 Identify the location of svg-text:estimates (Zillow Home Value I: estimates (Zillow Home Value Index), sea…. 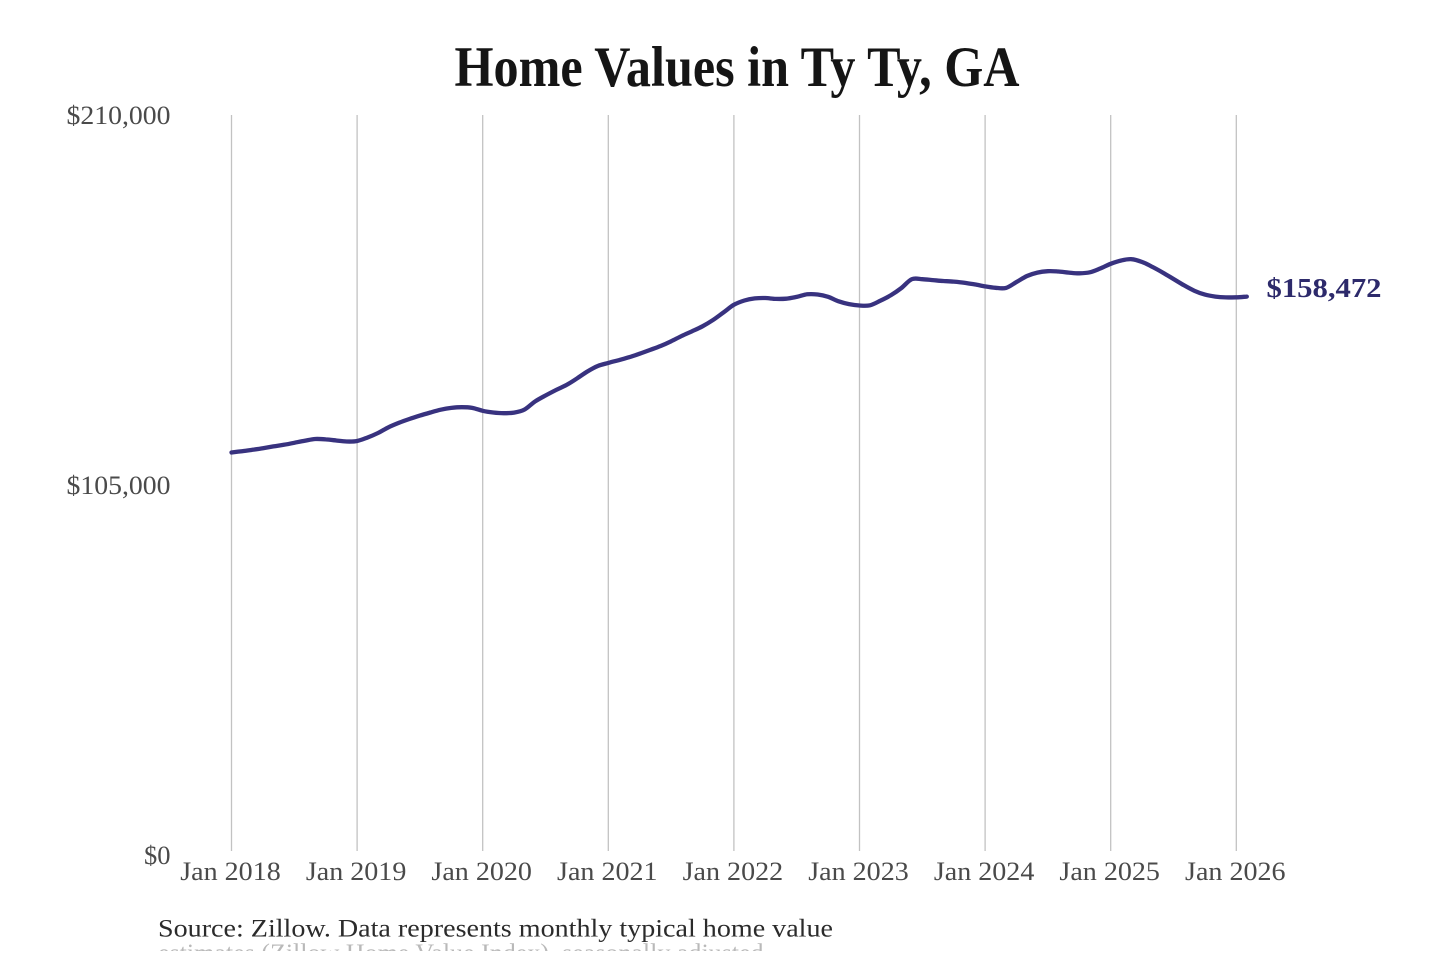
(464, 950).